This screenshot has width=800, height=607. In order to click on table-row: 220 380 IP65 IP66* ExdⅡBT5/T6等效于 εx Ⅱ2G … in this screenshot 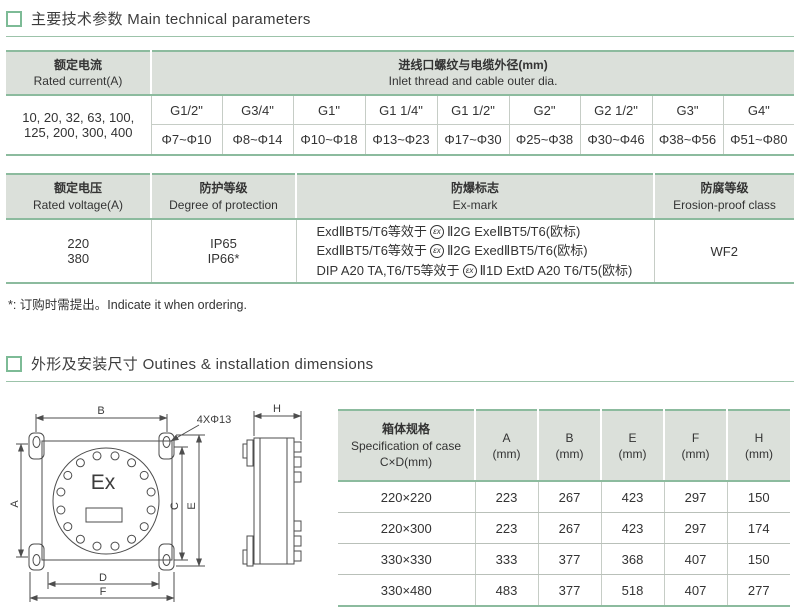, I will do `click(400, 251)`.